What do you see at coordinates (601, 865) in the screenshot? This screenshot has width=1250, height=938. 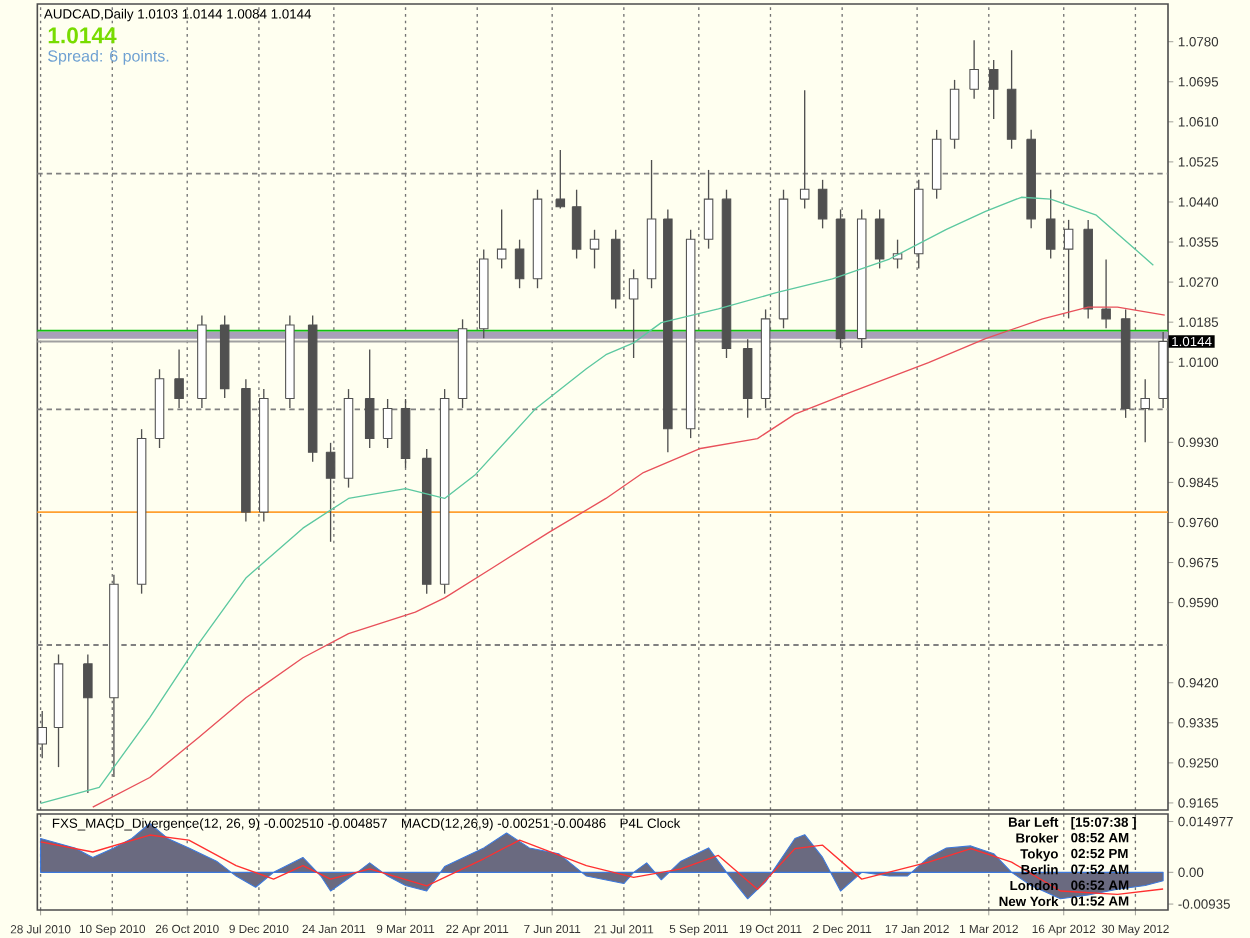 I see `line-series` at bounding box center [601, 865].